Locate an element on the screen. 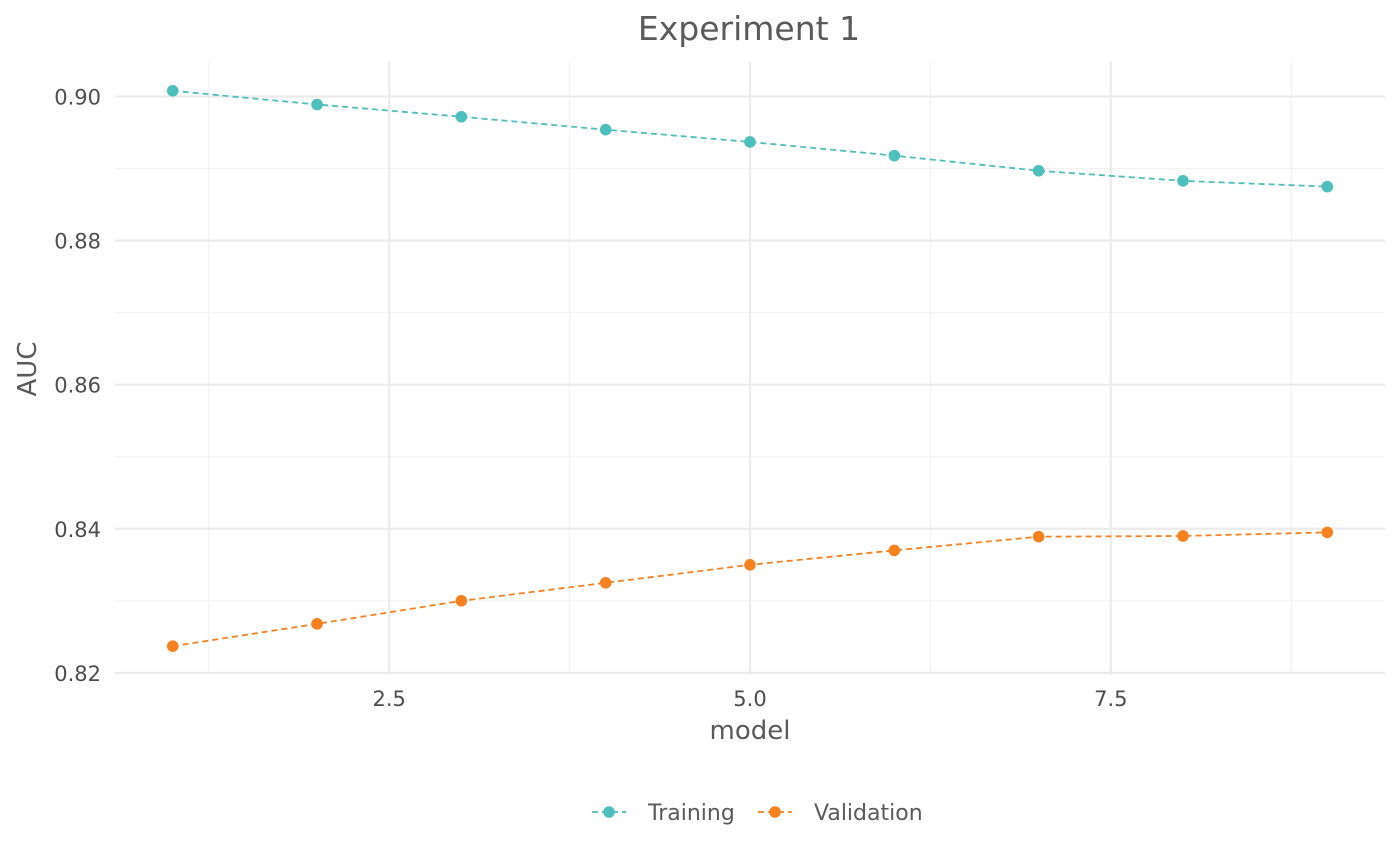 Image resolution: width=1400 pixels, height=865 pixels. y-tick-label: 0.86 is located at coordinates (77, 386).